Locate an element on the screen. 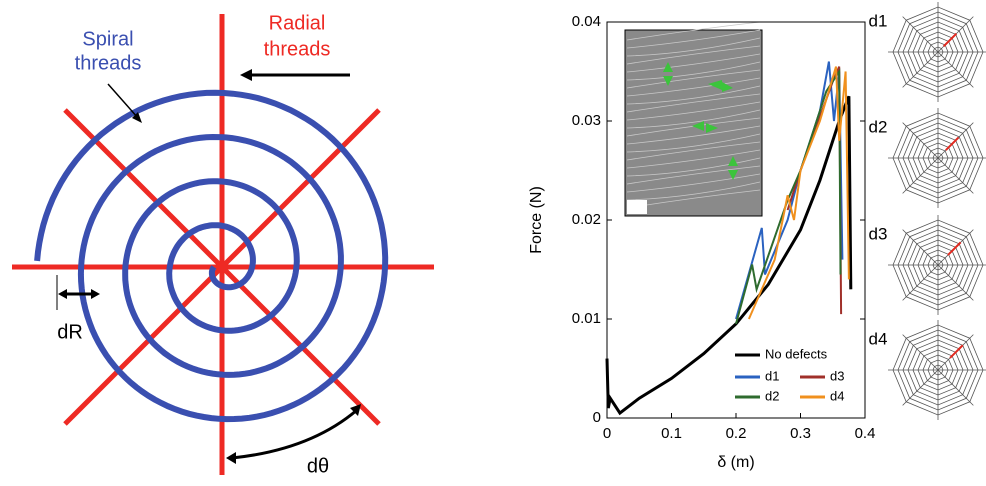 The image size is (986, 486). y-tick-label: 0 is located at coordinates (597, 417).